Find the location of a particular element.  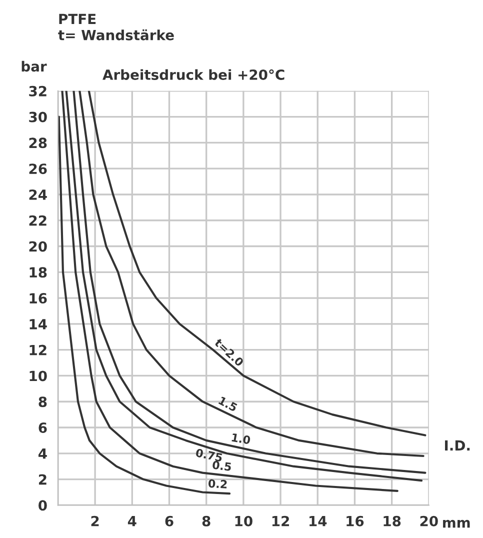

x-tick-label: 14 is located at coordinates (318, 521).